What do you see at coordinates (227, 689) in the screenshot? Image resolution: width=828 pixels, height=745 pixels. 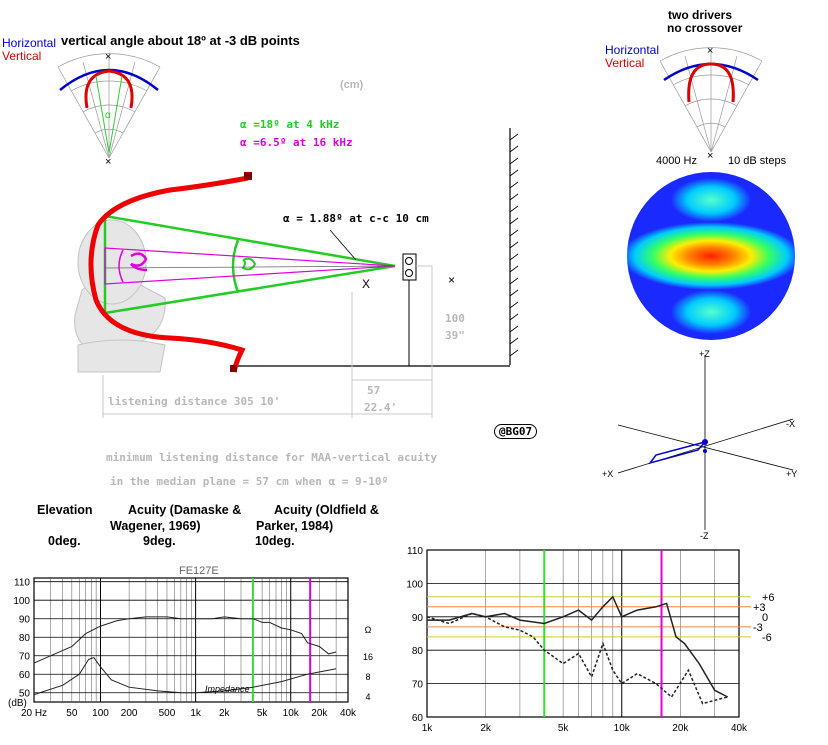 I see `impedance-label: Impedance` at bounding box center [227, 689].